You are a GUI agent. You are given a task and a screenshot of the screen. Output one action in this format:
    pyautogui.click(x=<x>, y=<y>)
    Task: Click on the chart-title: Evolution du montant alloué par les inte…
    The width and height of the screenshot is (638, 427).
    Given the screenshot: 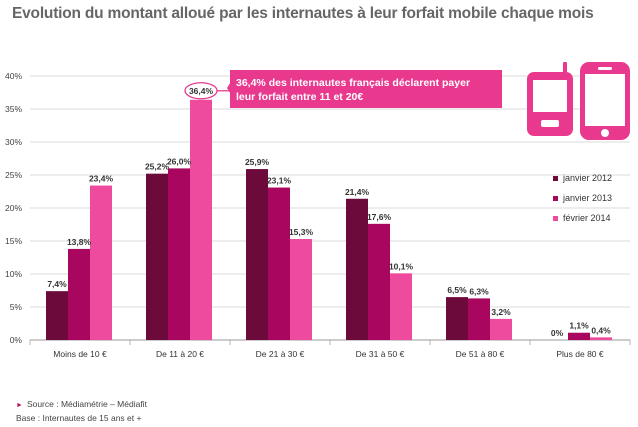 What is the action you would take?
    pyautogui.click(x=303, y=13)
    